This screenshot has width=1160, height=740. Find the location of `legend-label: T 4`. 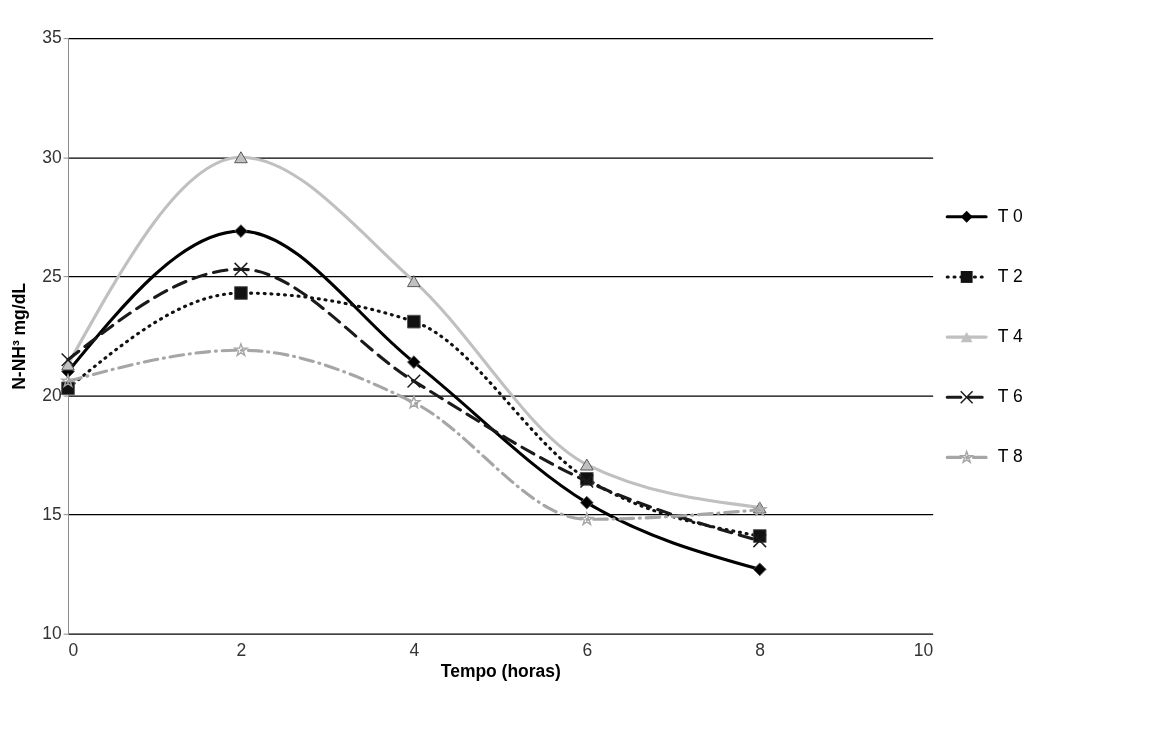

legend-label: T 4 is located at coordinates (1010, 335).